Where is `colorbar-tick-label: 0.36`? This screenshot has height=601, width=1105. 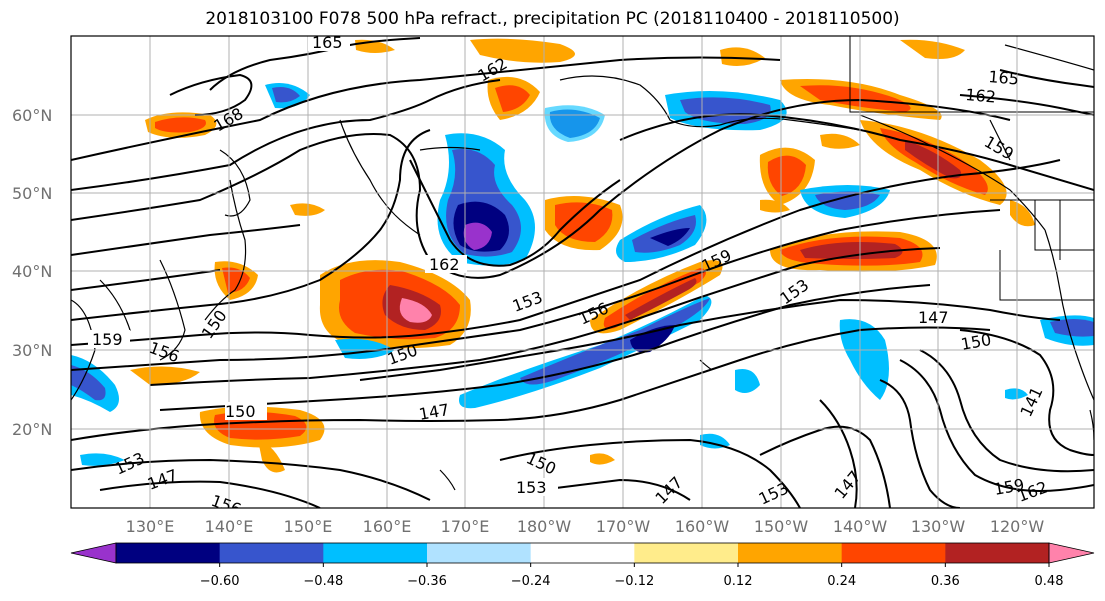 colorbar-tick-label: 0.36 is located at coordinates (945, 581).